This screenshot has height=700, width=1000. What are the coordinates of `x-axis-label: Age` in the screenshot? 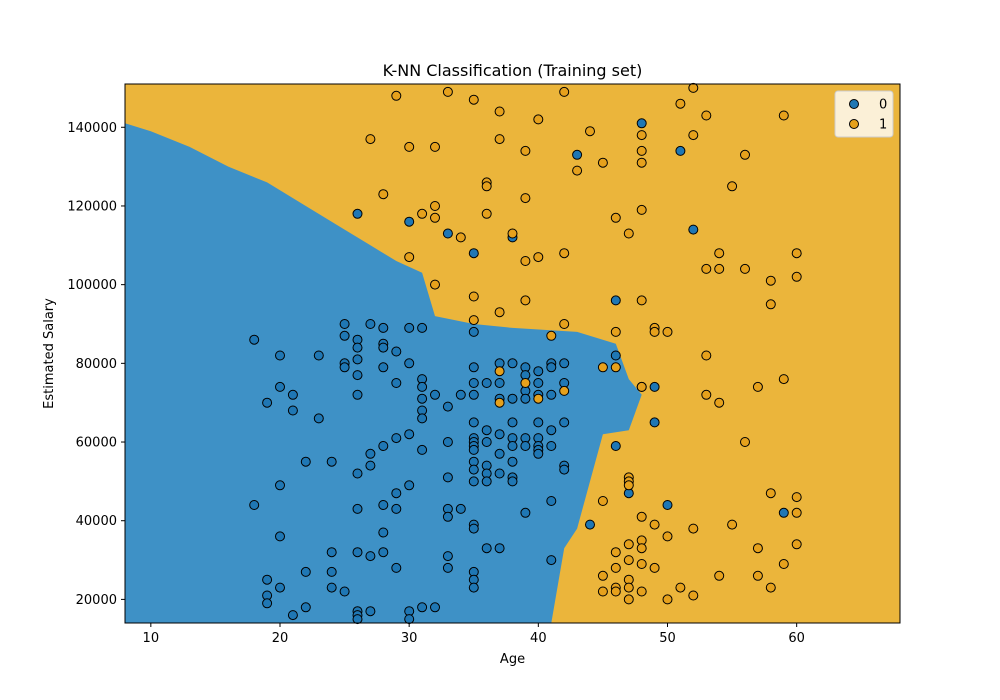 It's located at (512, 659).